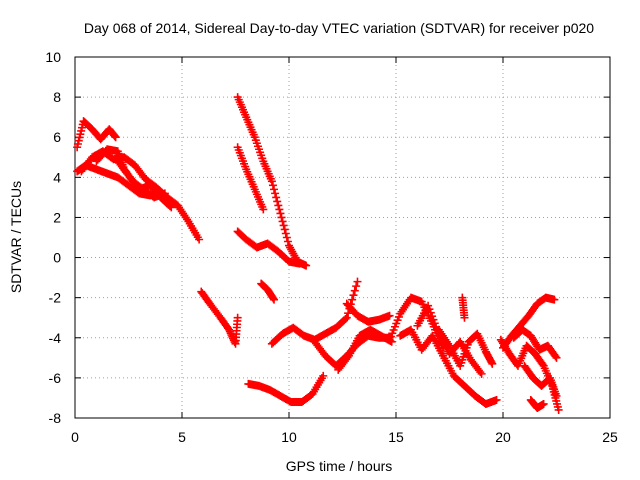  What do you see at coordinates (610, 437) in the screenshot?
I see `x-tick-label: 25` at bounding box center [610, 437].